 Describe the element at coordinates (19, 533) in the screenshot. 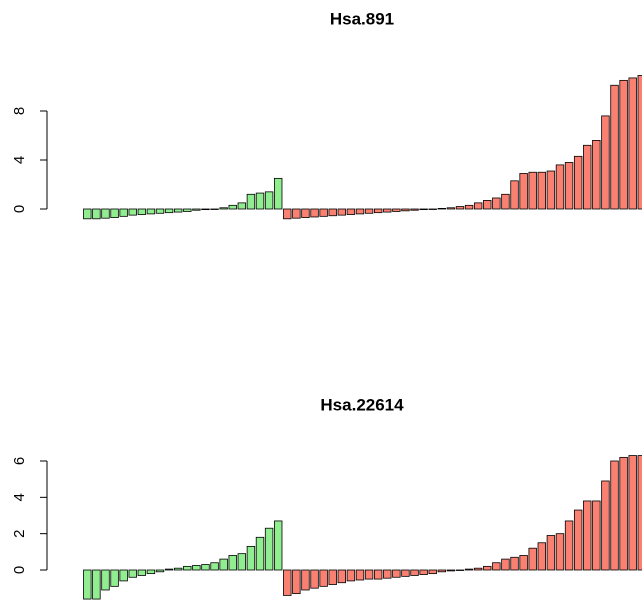

I see `y-tick-label: 2` at that location.